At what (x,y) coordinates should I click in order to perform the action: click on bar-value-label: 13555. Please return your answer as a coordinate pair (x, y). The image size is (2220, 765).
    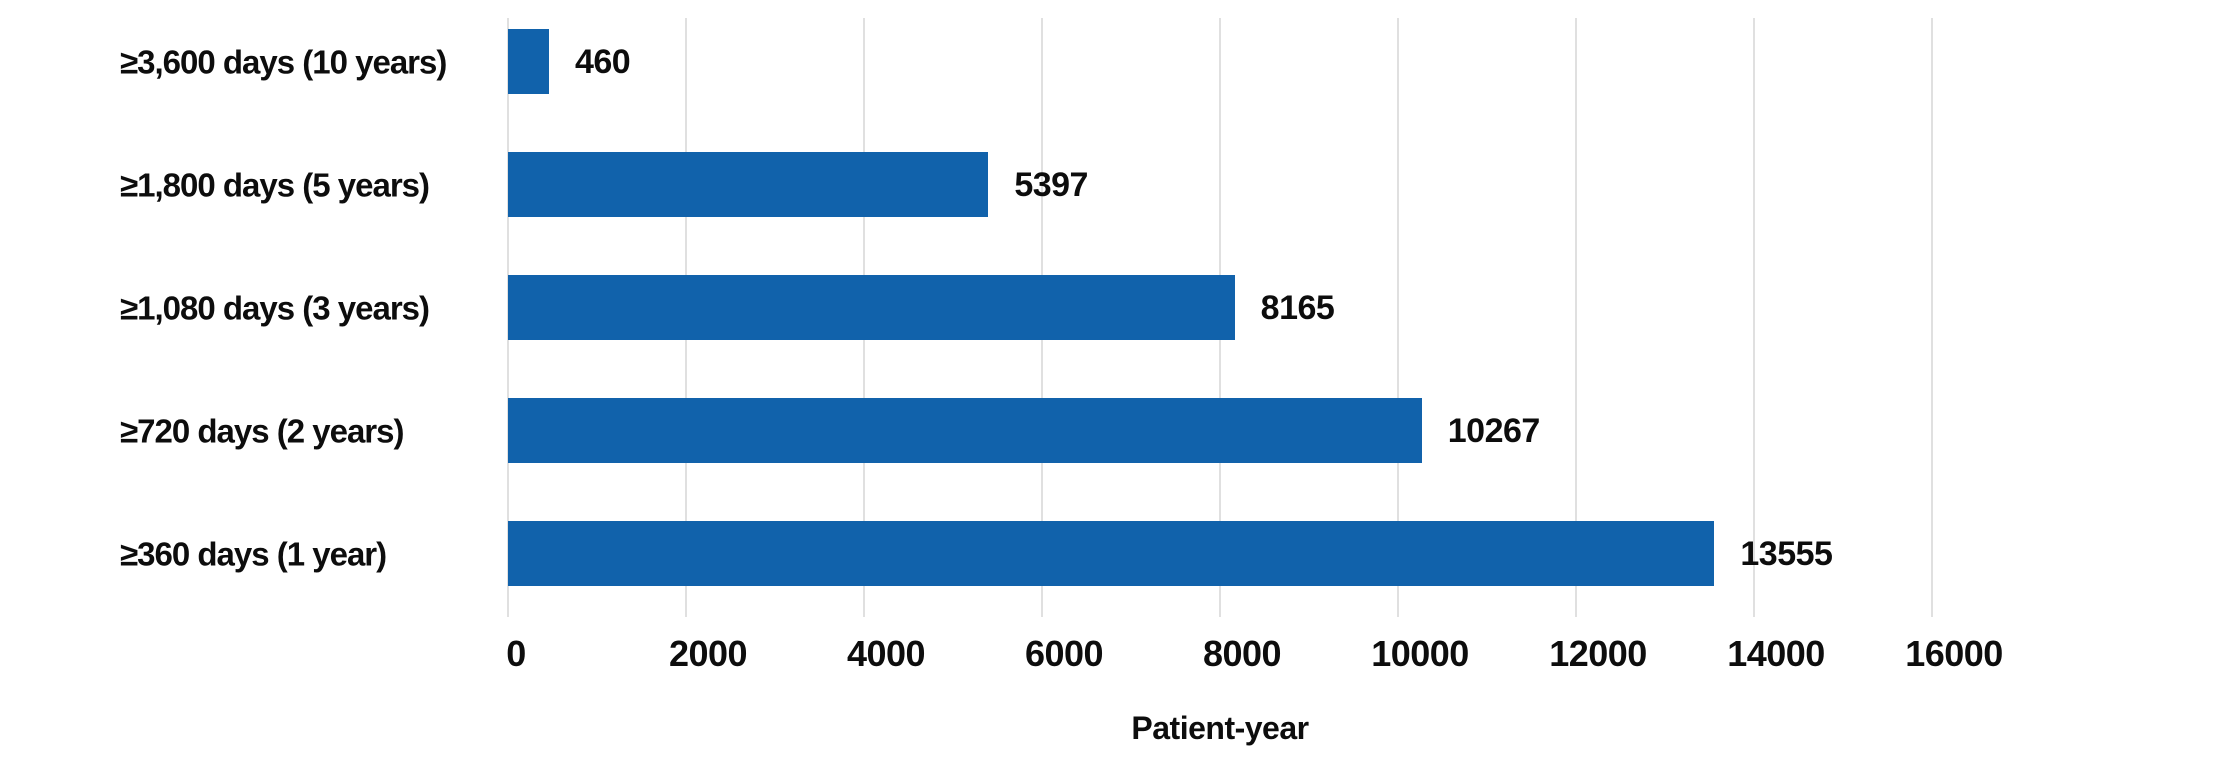
    Looking at the image, I should click on (1786, 553).